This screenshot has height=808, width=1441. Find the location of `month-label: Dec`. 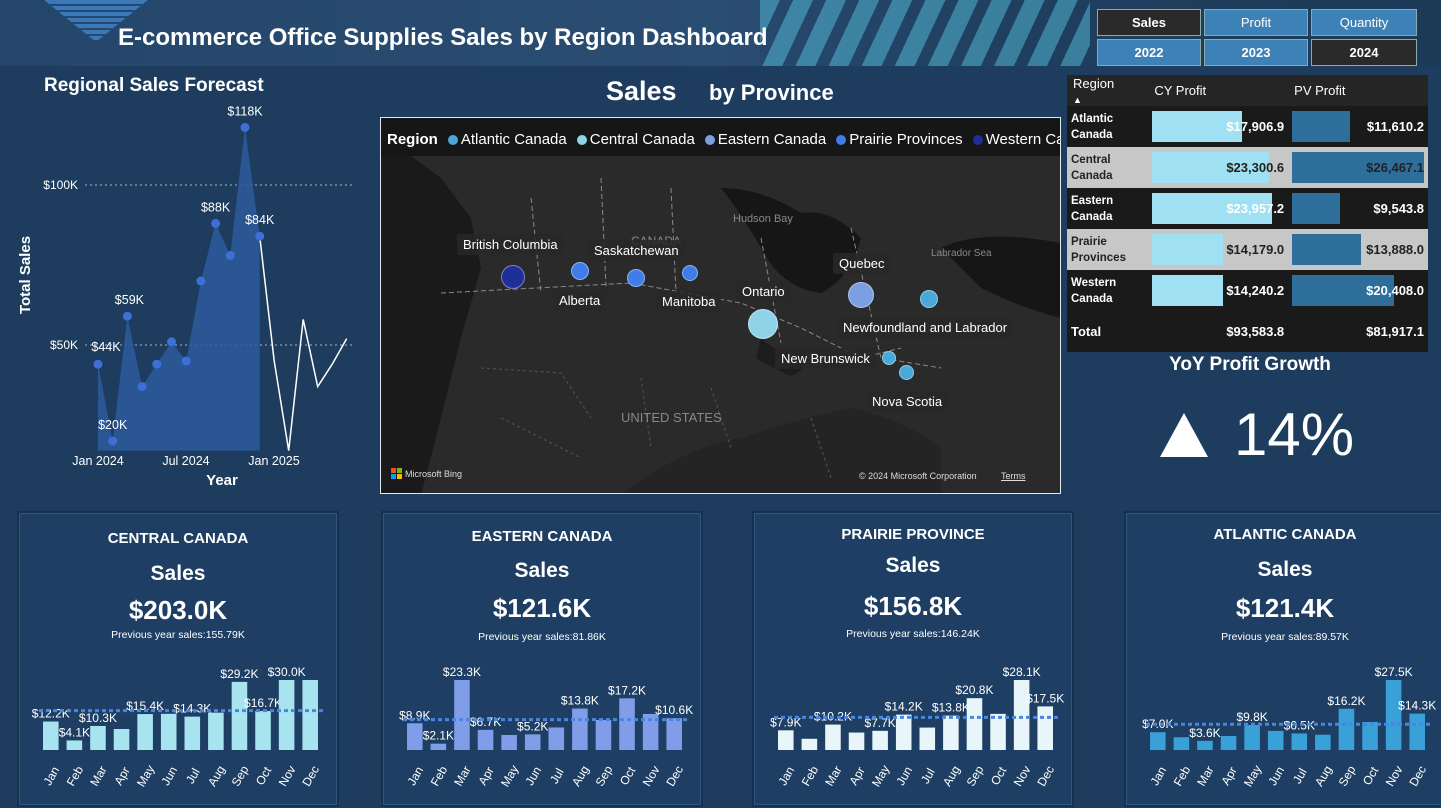

month-label: Dec is located at coordinates (1045, 775).